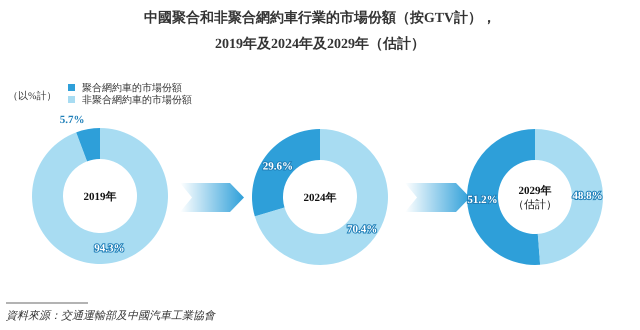 The width and height of the screenshot is (640, 330). Describe the element at coordinates (109, 248) in the screenshot. I see `data-label: 94.3%` at that location.